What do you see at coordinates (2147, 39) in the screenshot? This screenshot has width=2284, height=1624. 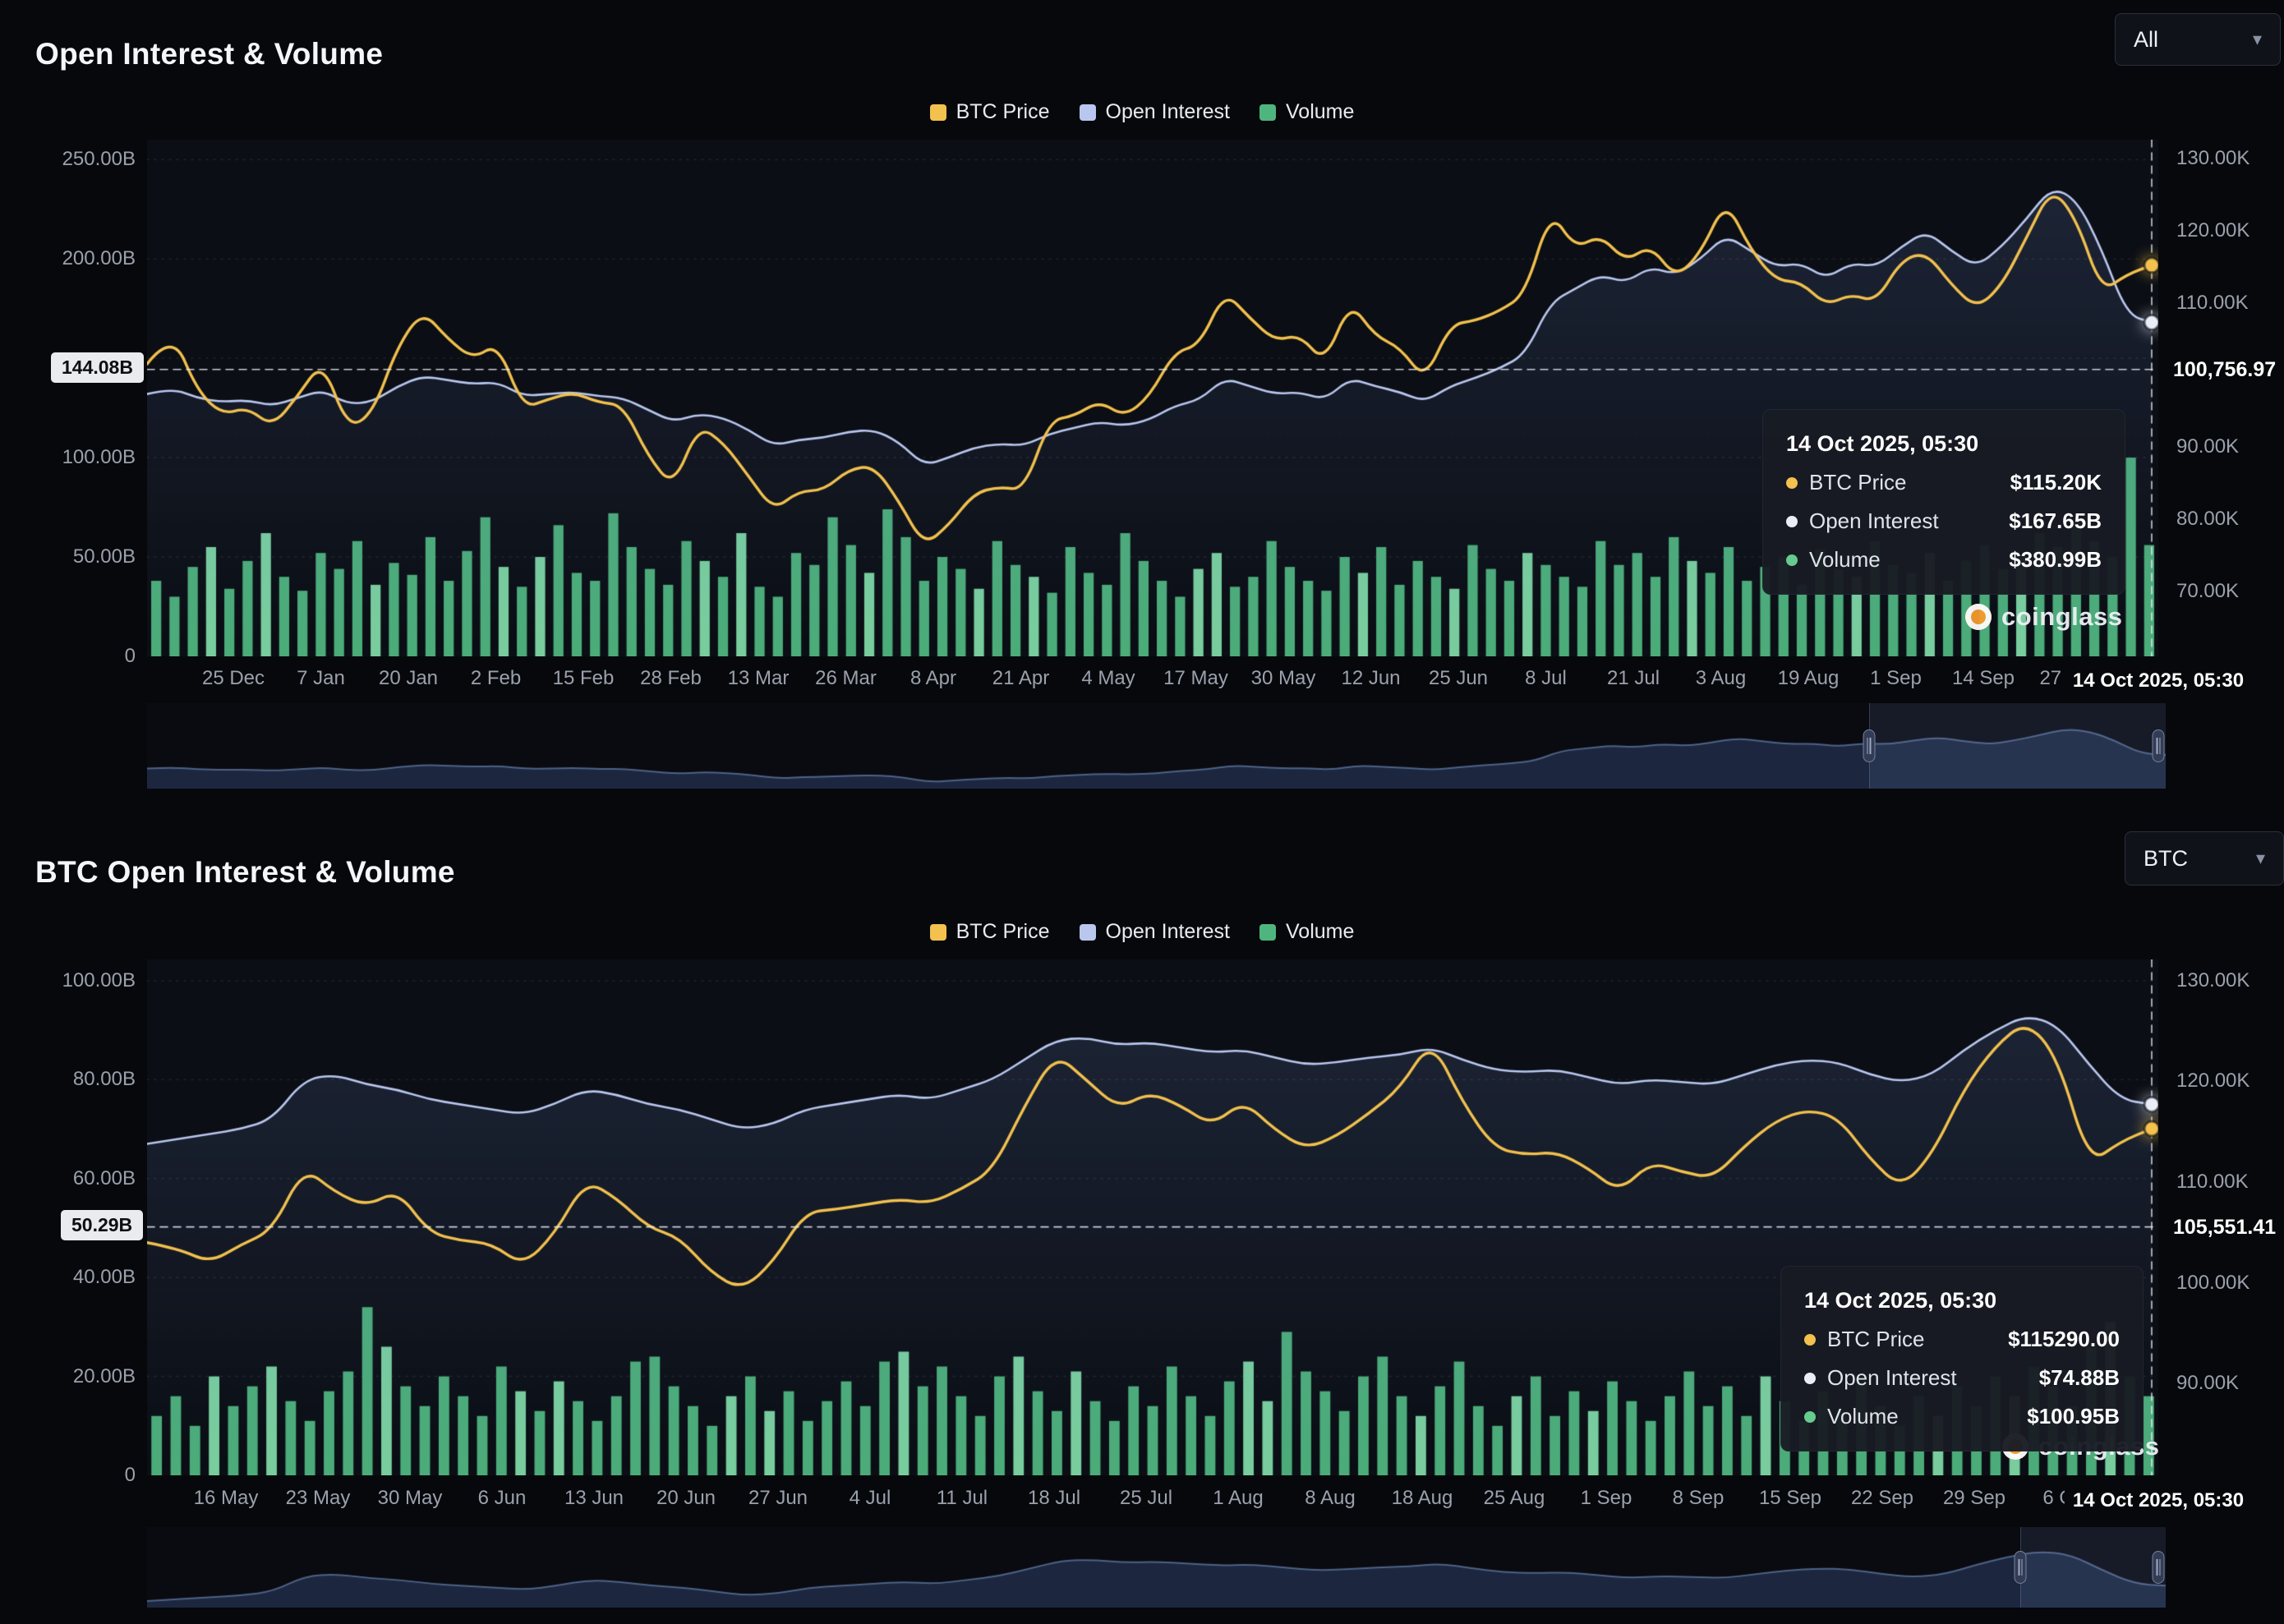 I see `dropdown-selected-value: All` at bounding box center [2147, 39].